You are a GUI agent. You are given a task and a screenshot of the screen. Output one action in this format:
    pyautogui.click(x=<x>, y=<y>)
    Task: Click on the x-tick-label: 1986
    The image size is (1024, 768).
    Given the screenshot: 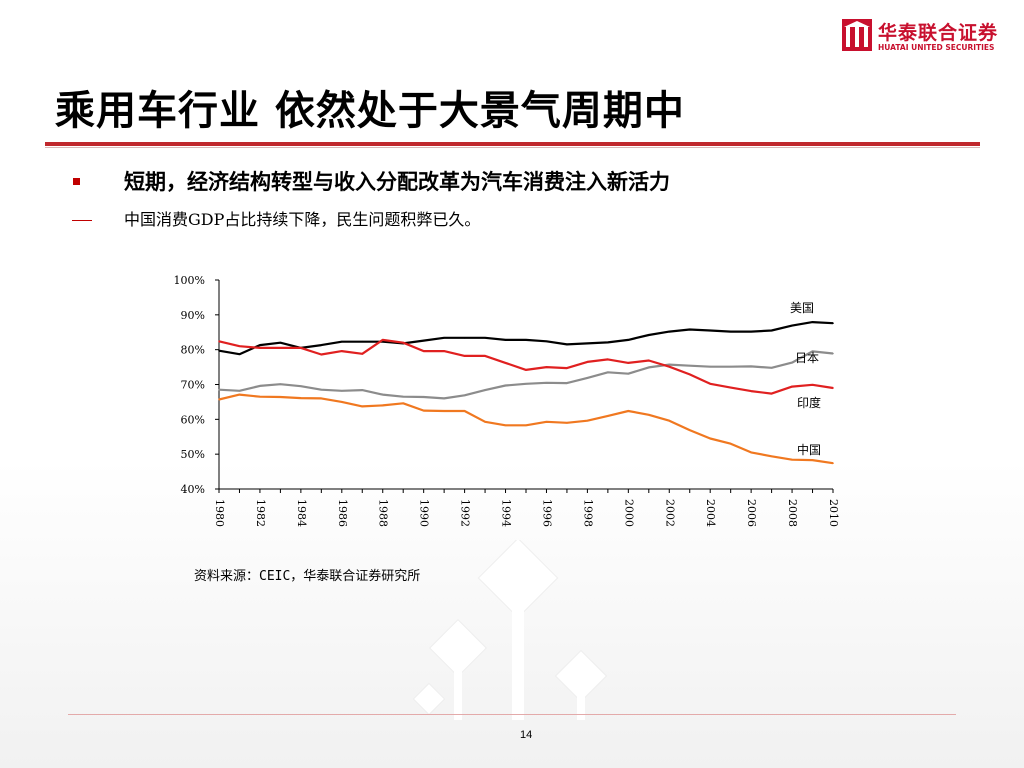 What is the action you would take?
    pyautogui.click(x=342, y=513)
    